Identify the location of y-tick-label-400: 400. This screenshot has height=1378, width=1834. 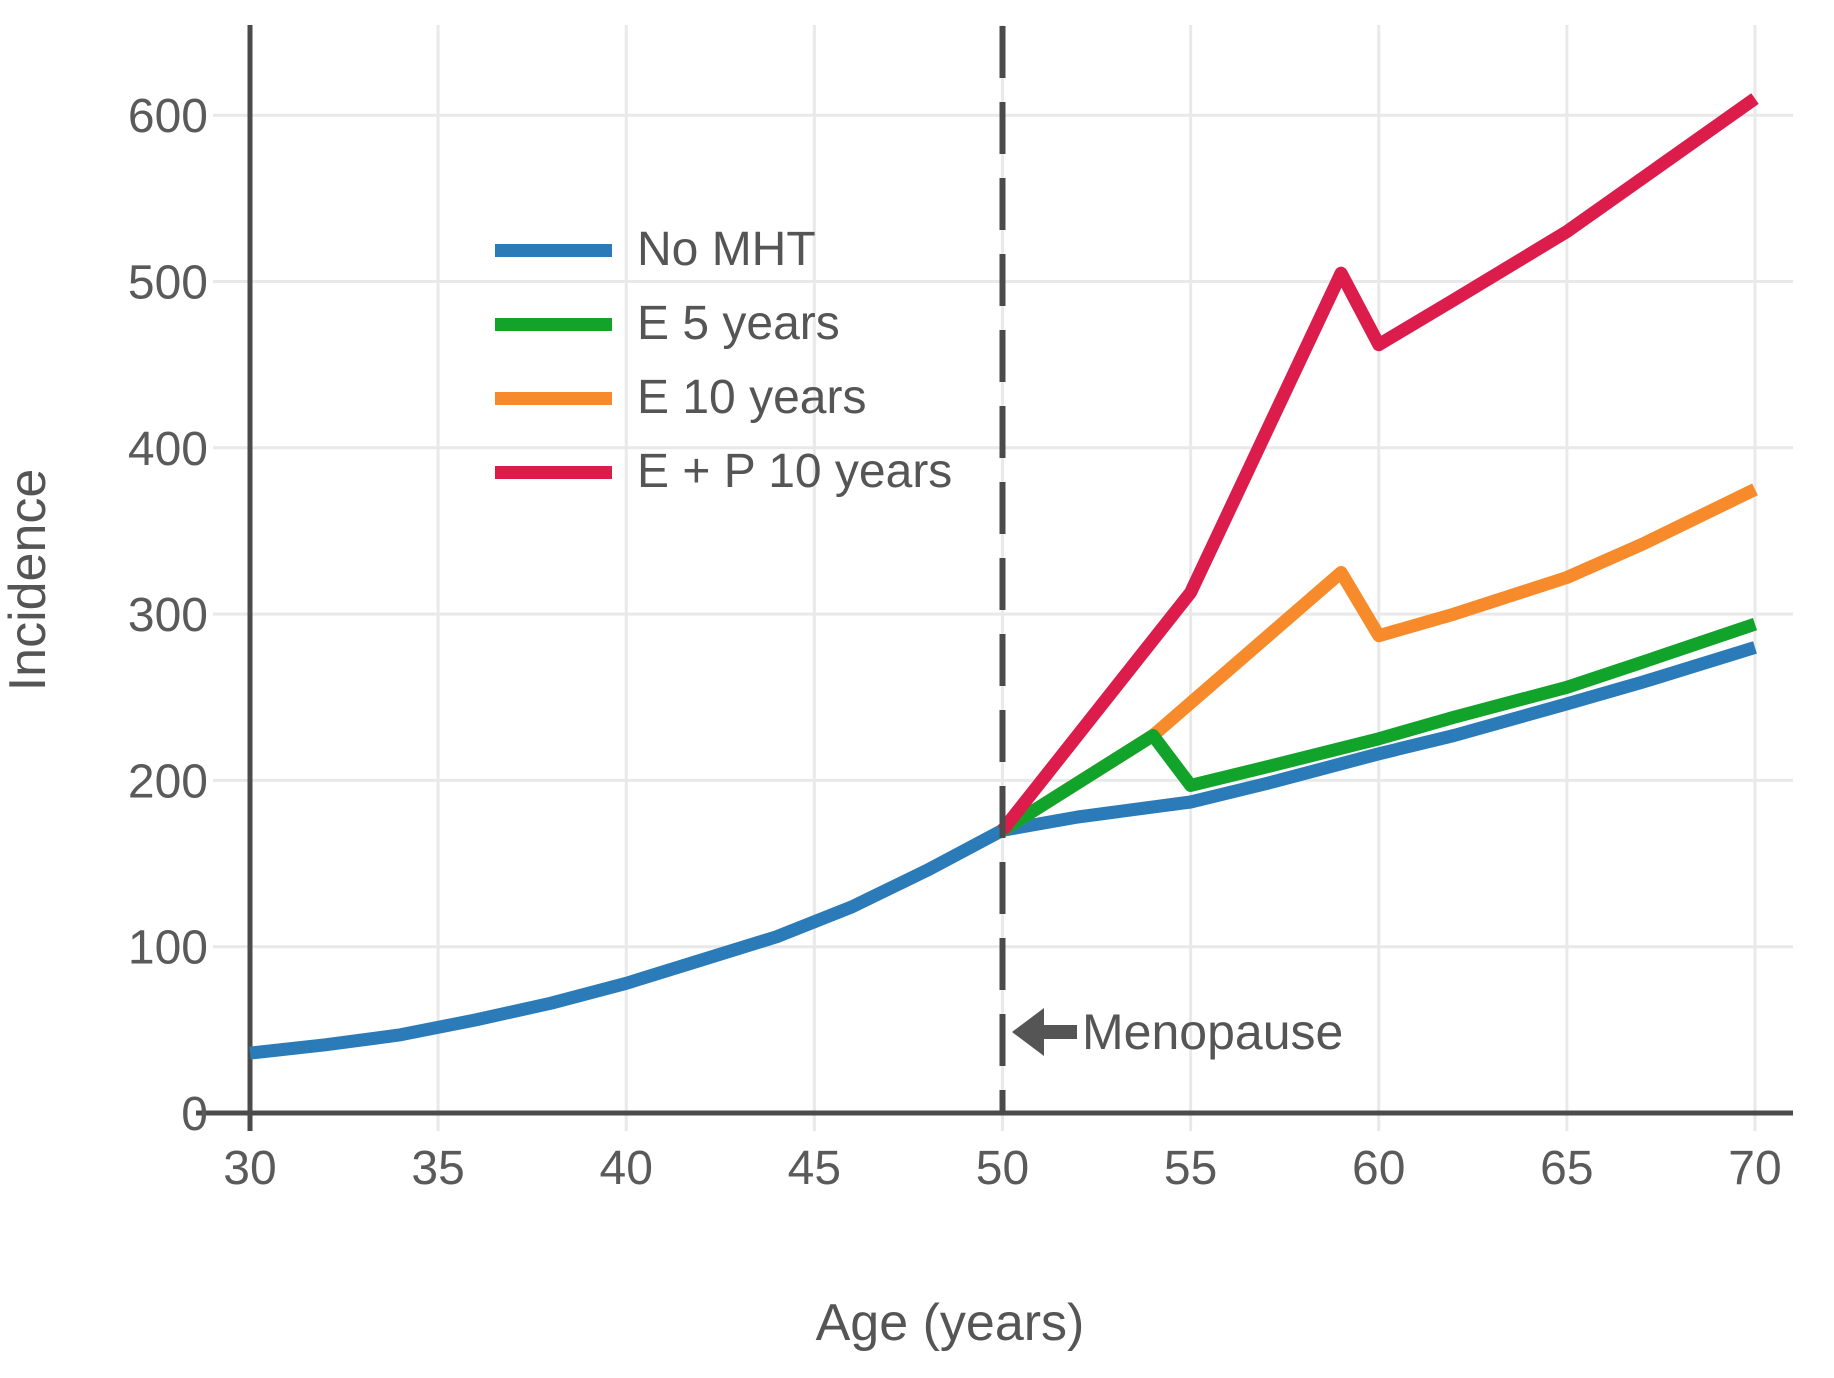
(168, 449).